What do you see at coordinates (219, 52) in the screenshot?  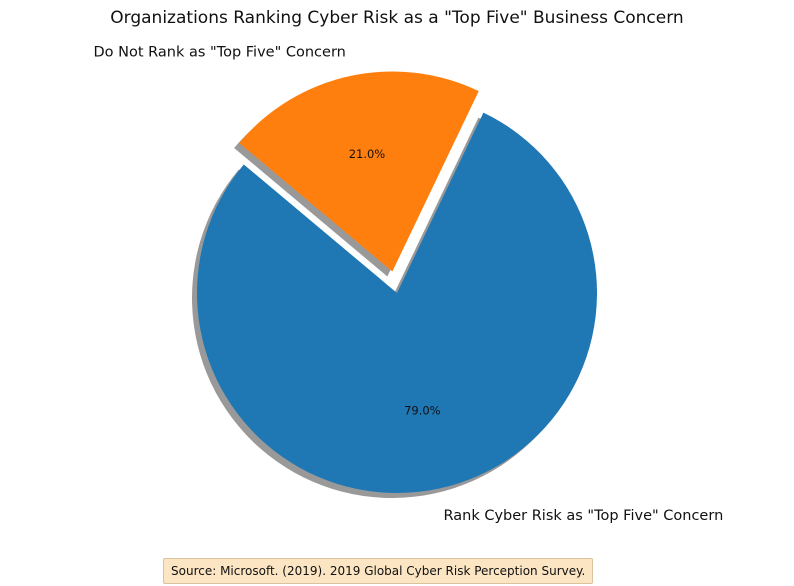 I see `pie-category-label-1: Do Not Rank as "Top Five" Concern` at bounding box center [219, 52].